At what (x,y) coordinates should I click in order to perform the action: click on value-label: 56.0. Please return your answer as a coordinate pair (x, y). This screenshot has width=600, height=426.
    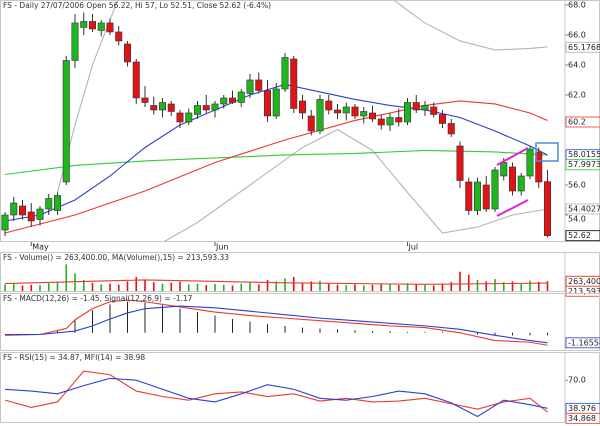
    Looking at the image, I should click on (577, 184).